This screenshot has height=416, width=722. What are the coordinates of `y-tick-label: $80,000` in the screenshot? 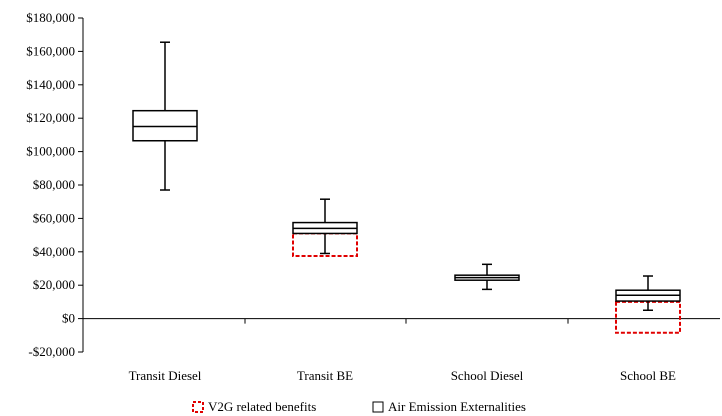 It's located at (54, 184).